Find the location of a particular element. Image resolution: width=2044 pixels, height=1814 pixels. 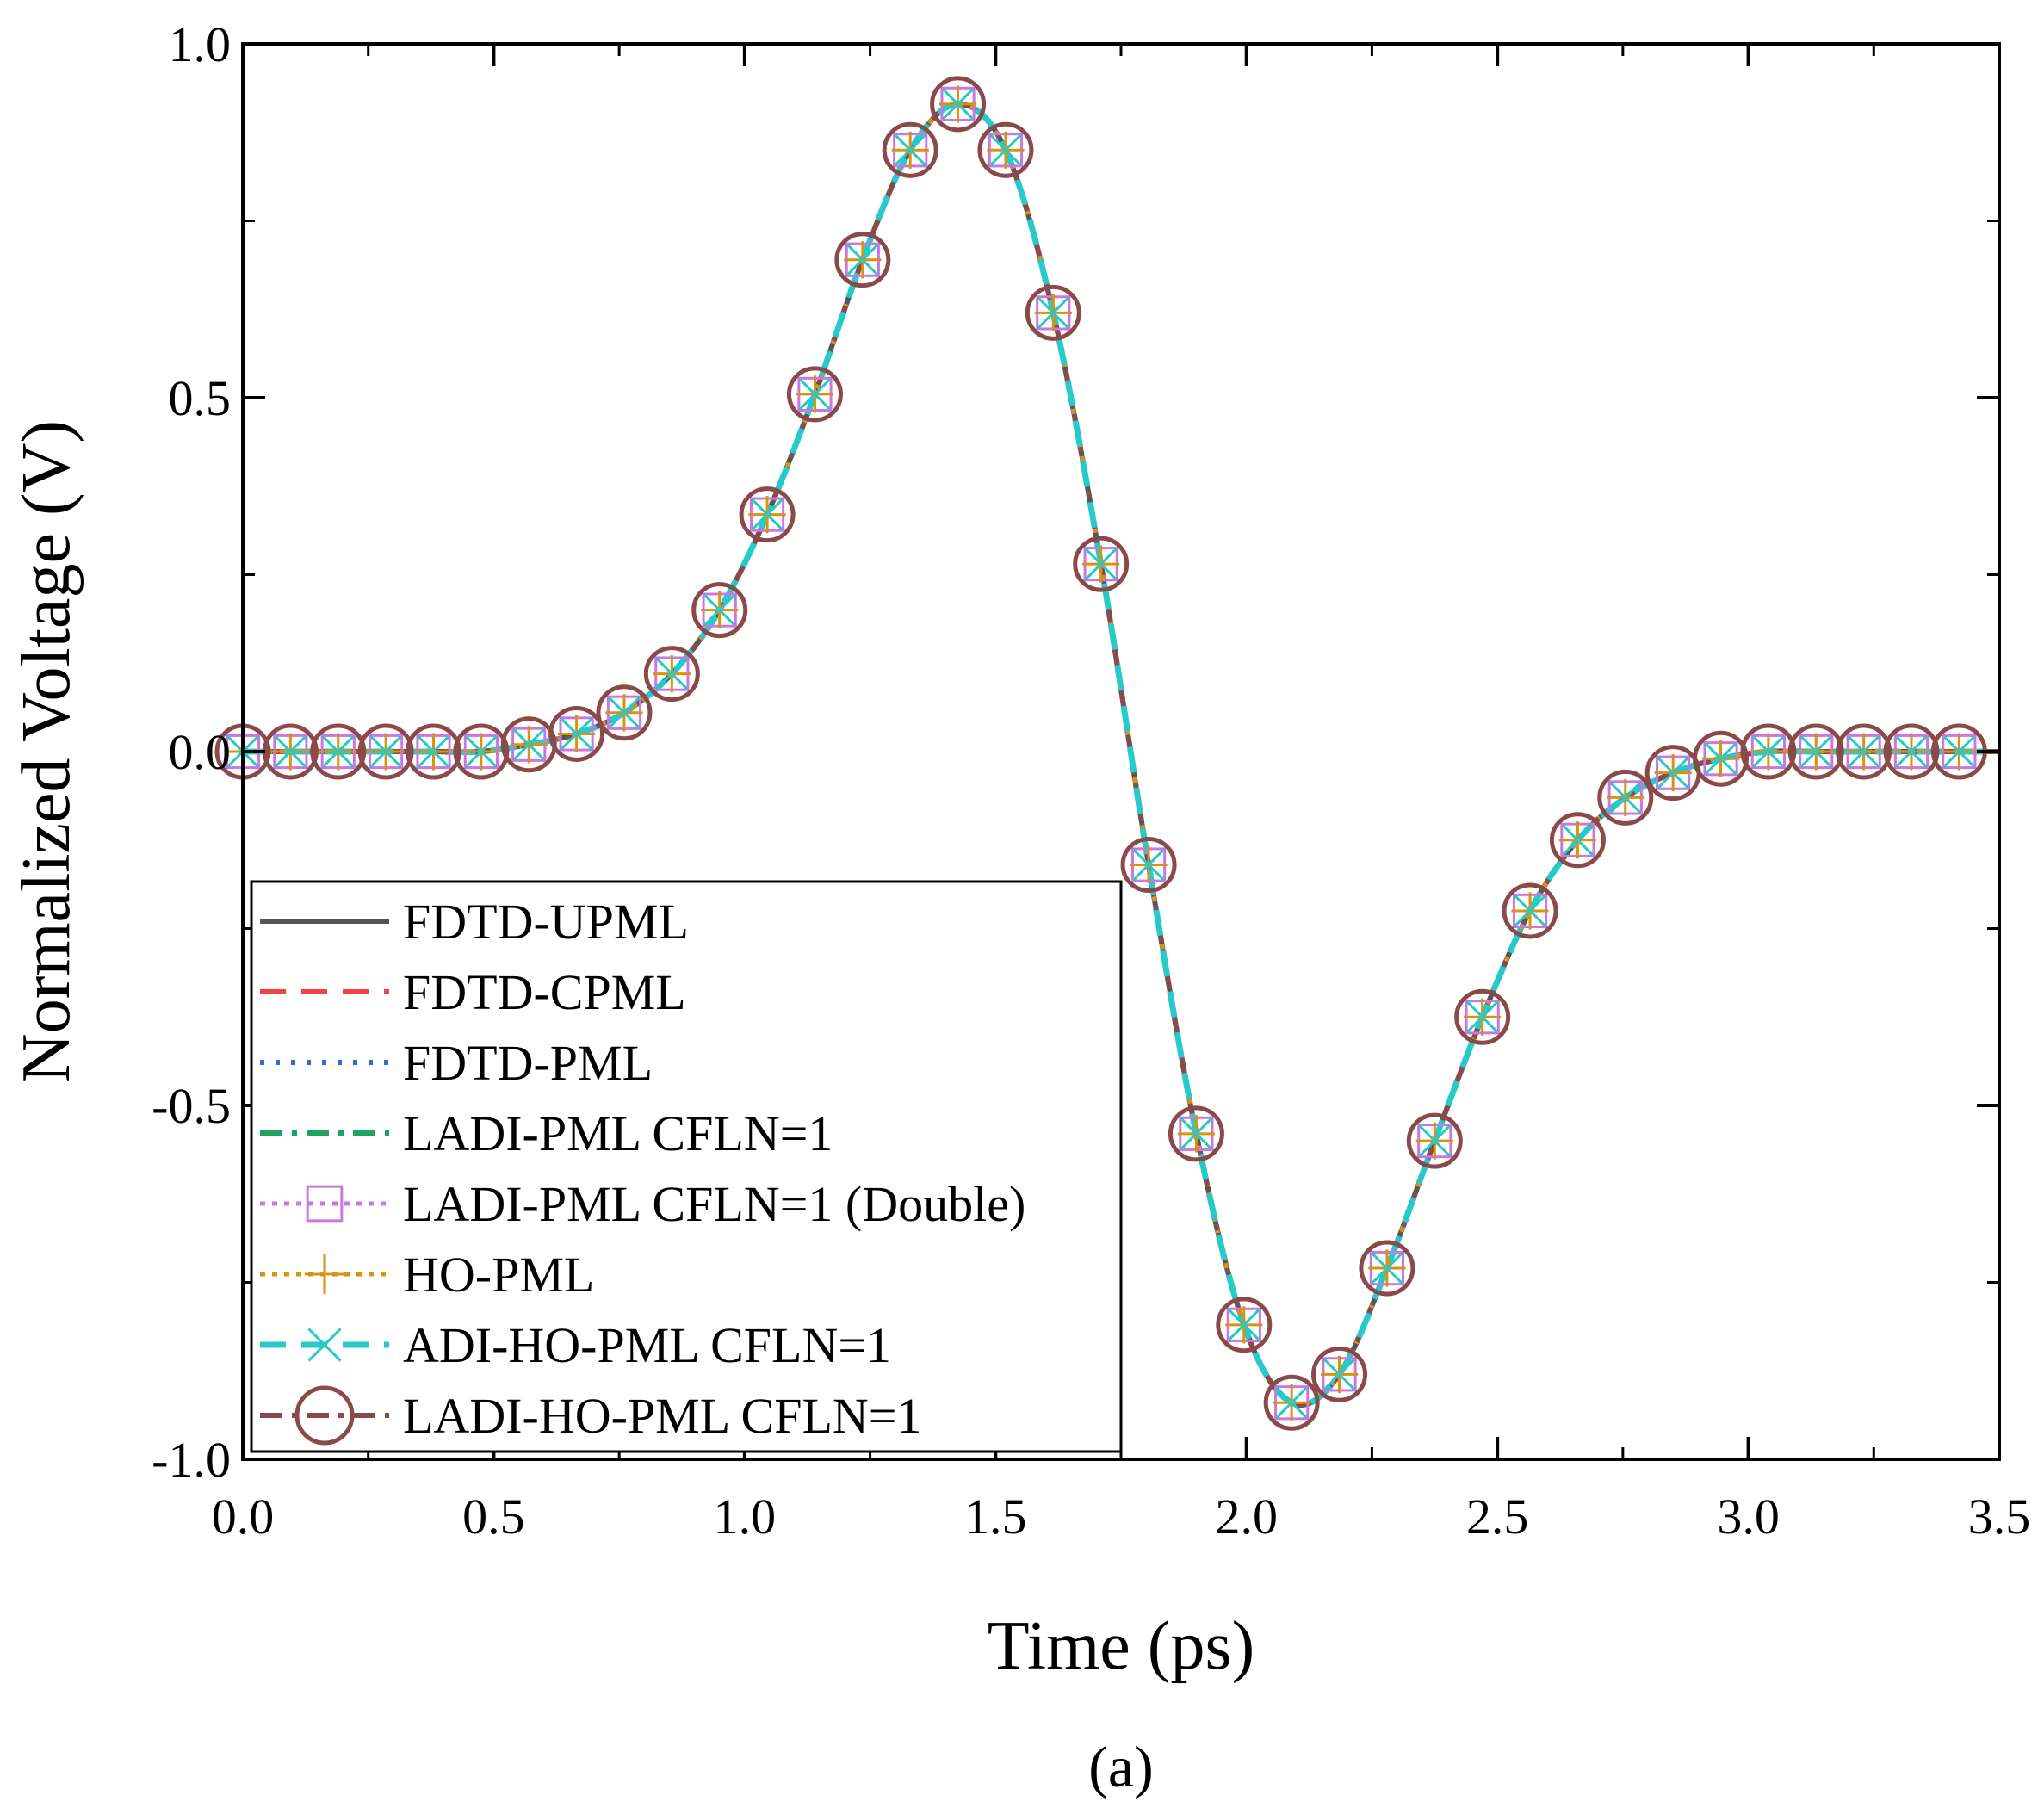

marker-8-7-shape is located at coordinates (576, 733).